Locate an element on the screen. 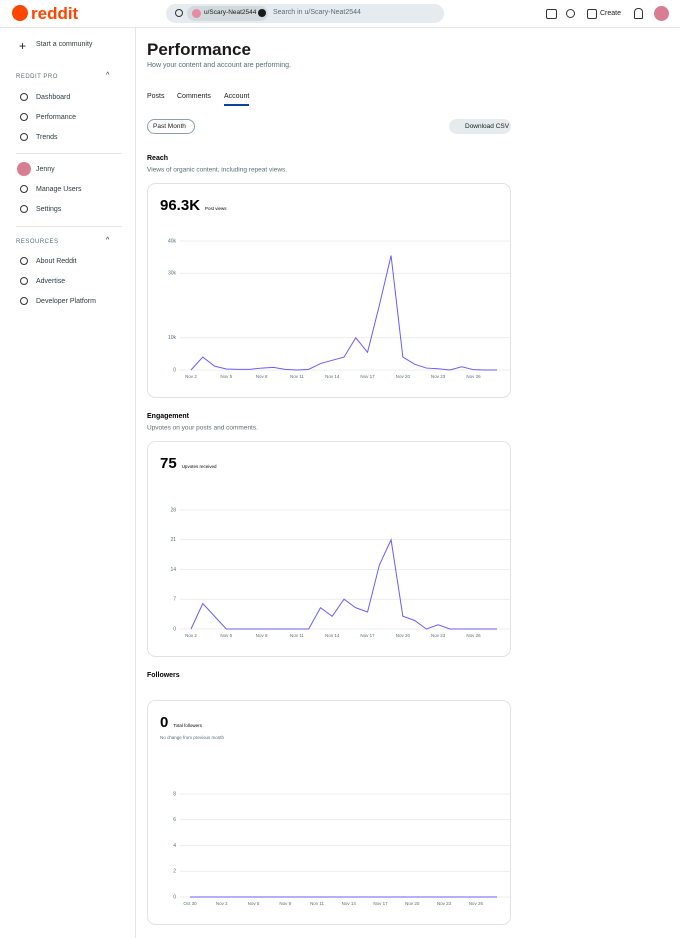 Image resolution: width=680 pixels, height=938 pixels. summary-value: 0 is located at coordinates (164, 722).